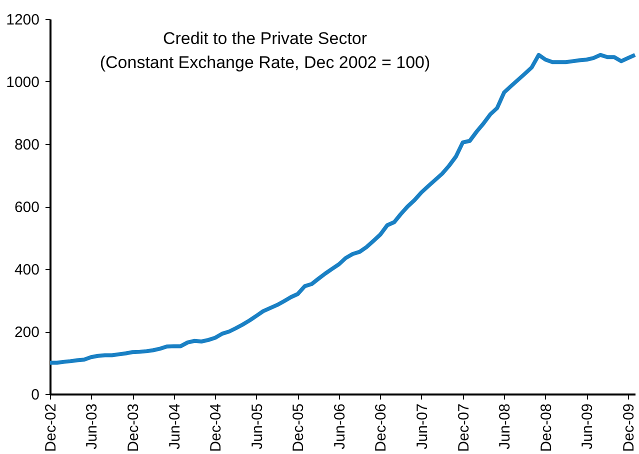  Describe the element at coordinates (51, 428) in the screenshot. I see `x-tick-label: Dec-02` at that location.